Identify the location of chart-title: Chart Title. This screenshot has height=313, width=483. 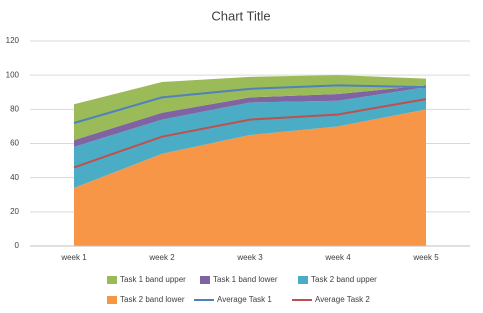
(240, 15).